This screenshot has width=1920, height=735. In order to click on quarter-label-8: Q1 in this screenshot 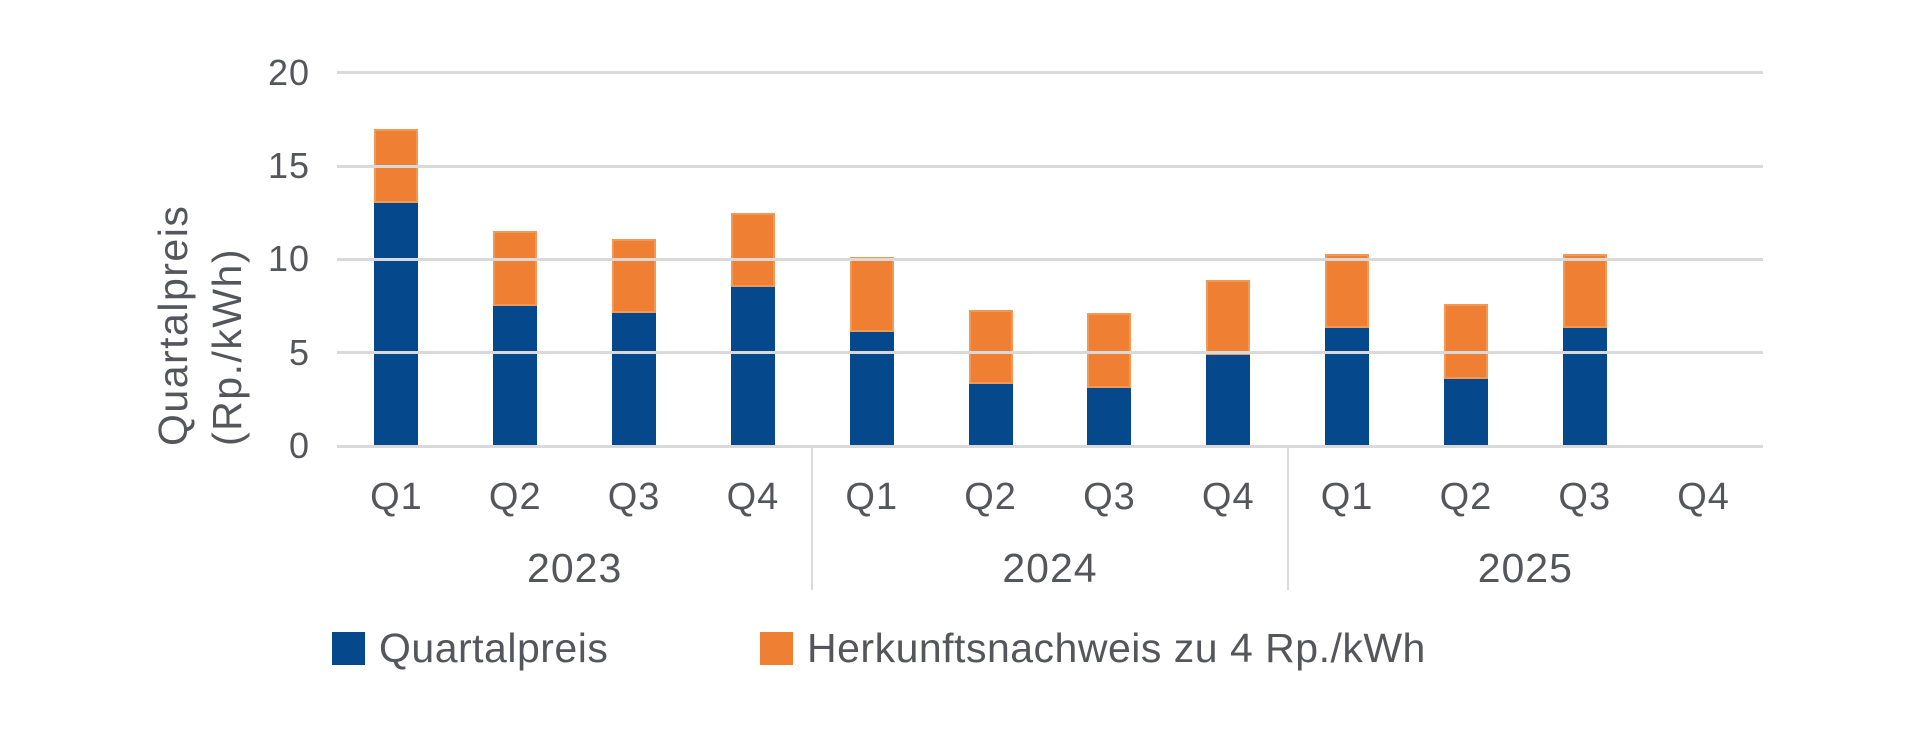, I will do `click(1347, 497)`.